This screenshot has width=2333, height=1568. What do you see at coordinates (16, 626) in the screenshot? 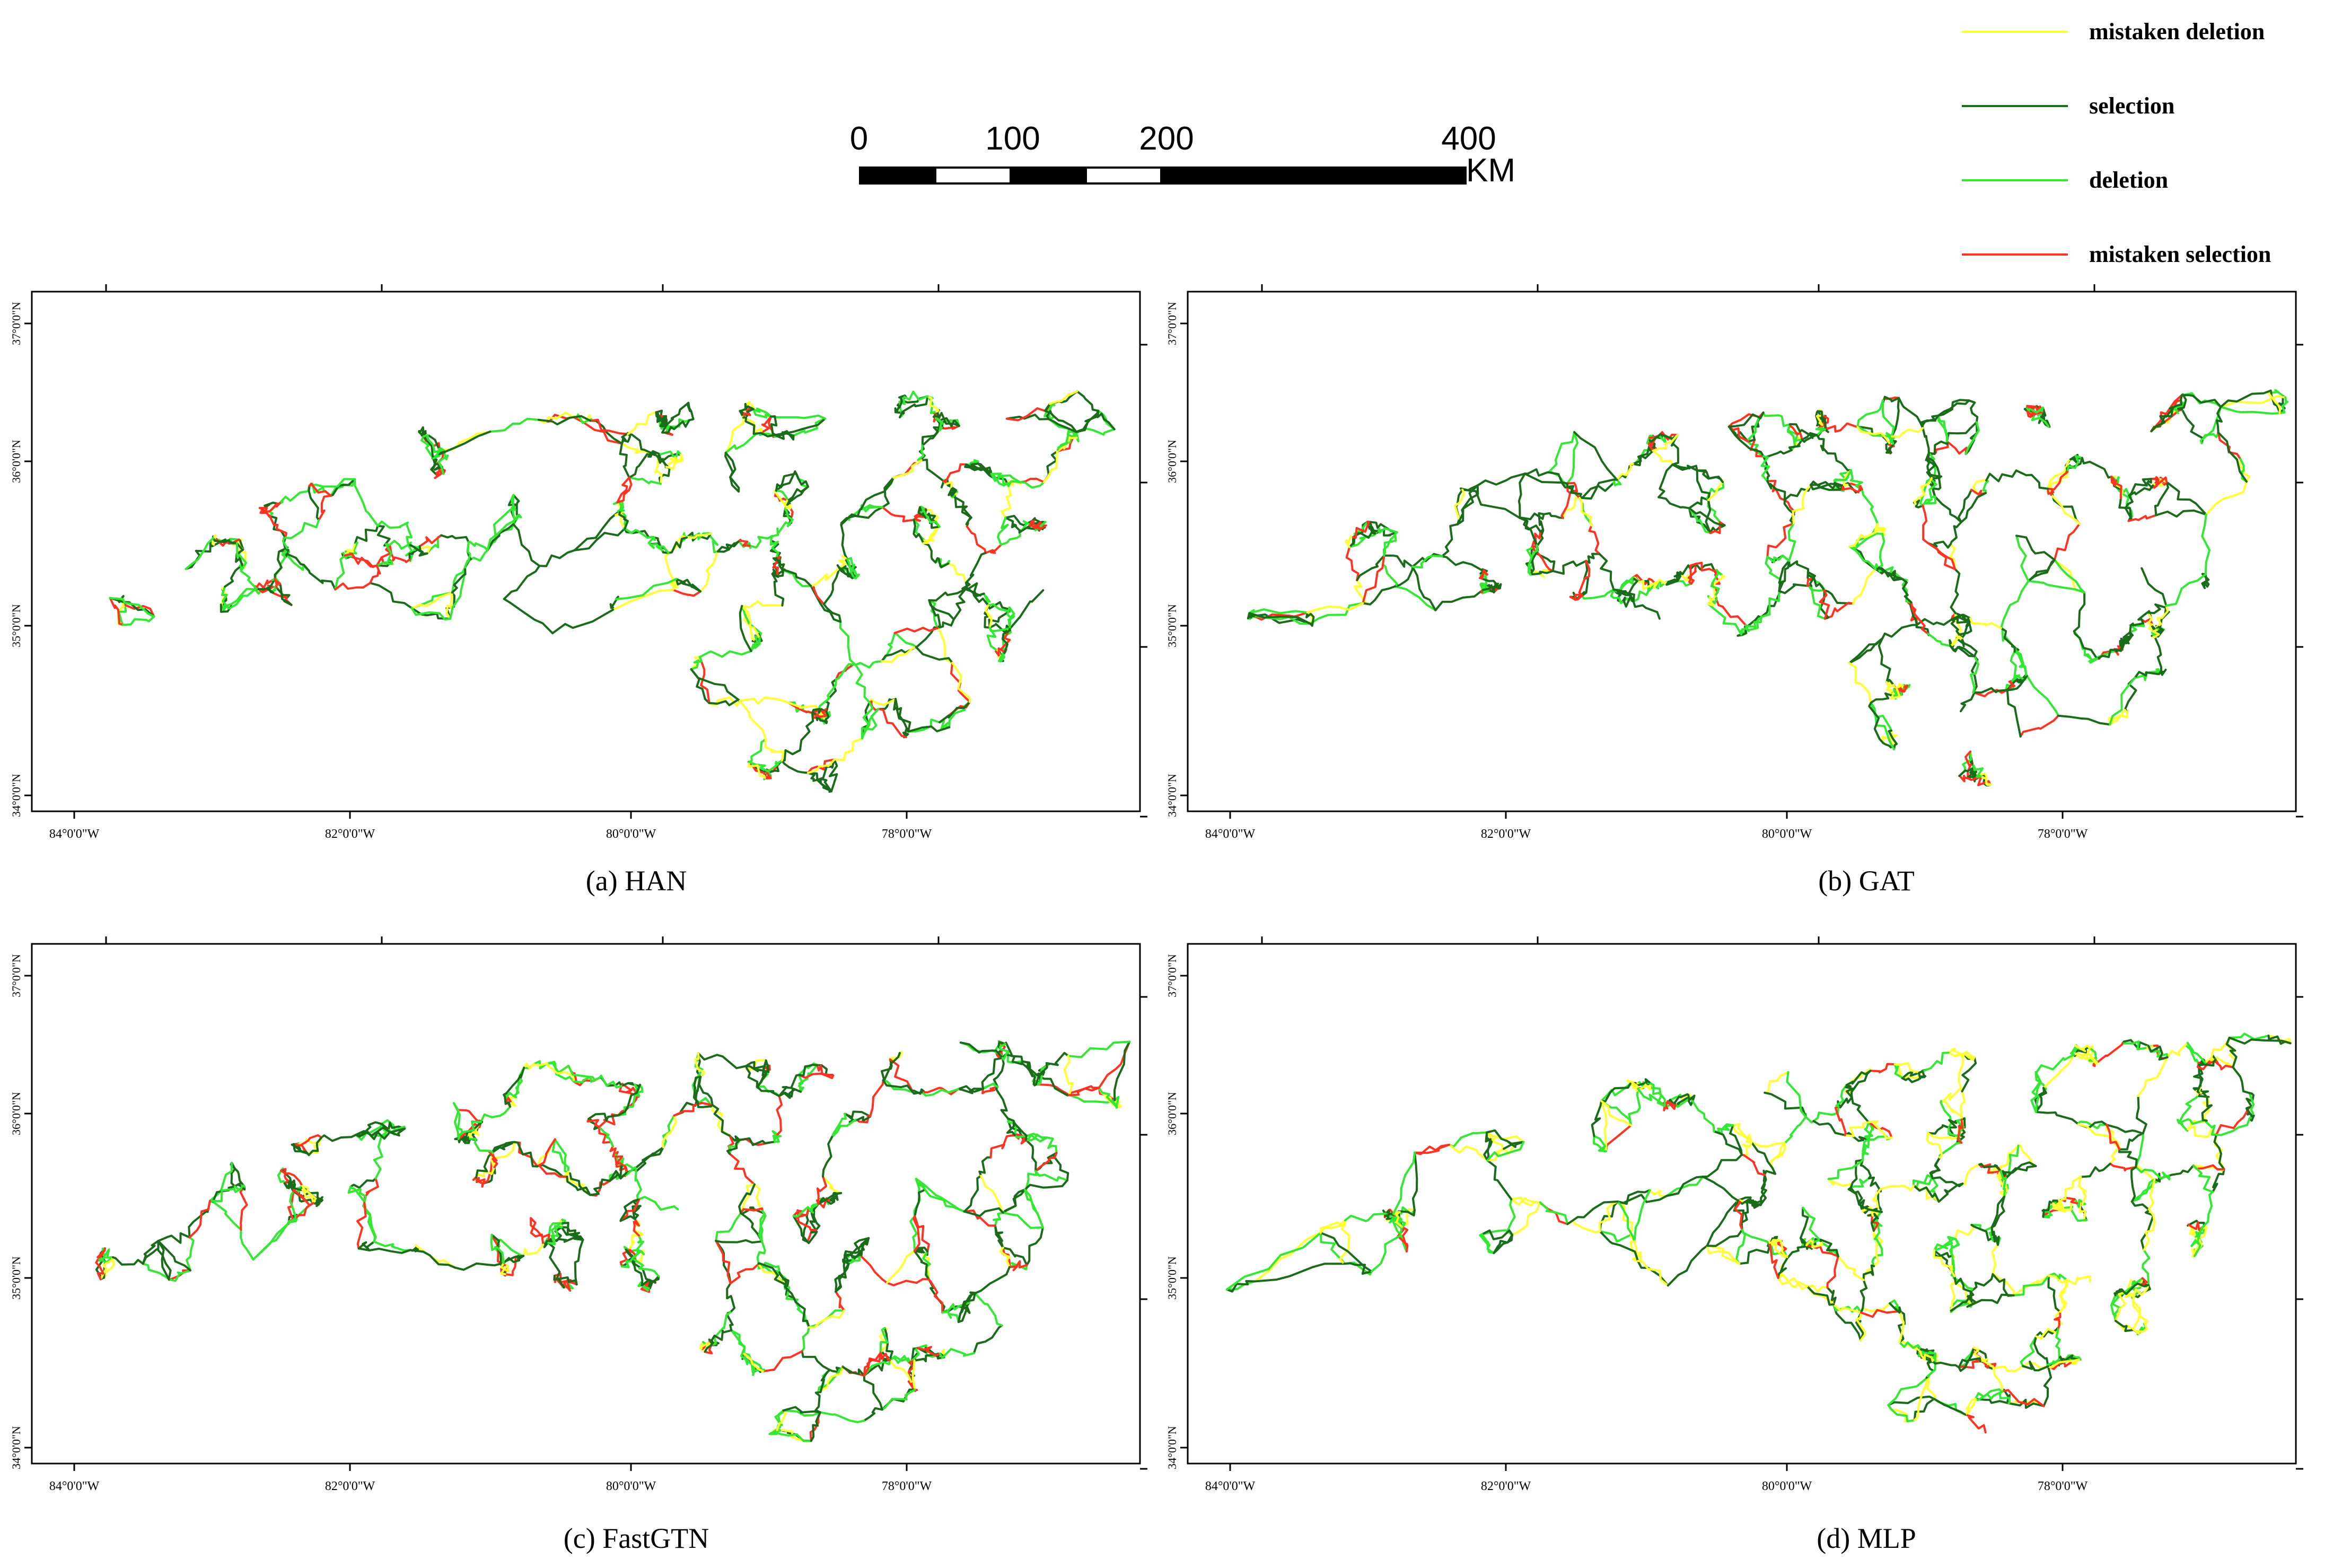
I see `latitude-label: 35°0'0"N` at bounding box center [16, 626].